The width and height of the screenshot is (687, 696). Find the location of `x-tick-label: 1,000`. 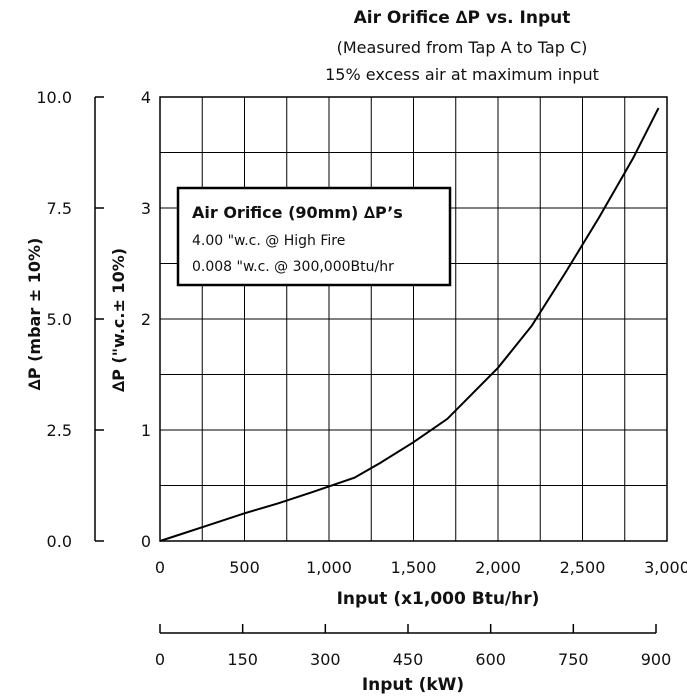

x-tick-label: 1,000 is located at coordinates (329, 567).